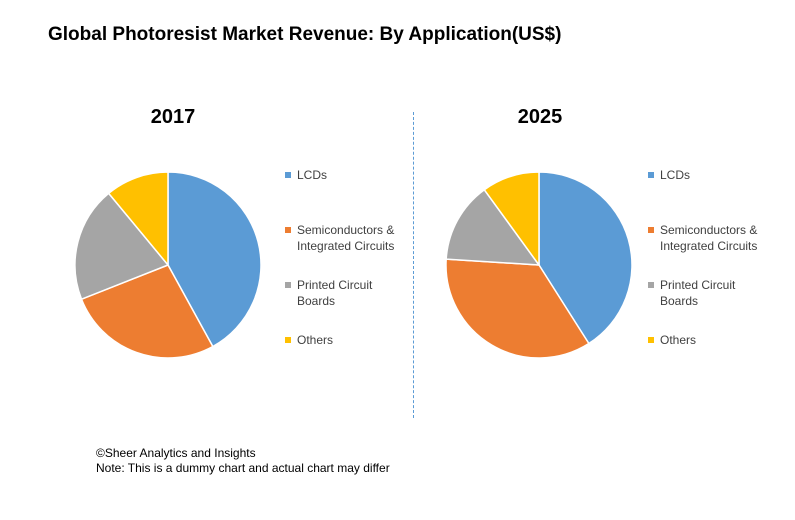 This screenshot has height=520, width=795. I want to click on pie-chart-2017, so click(168, 265).